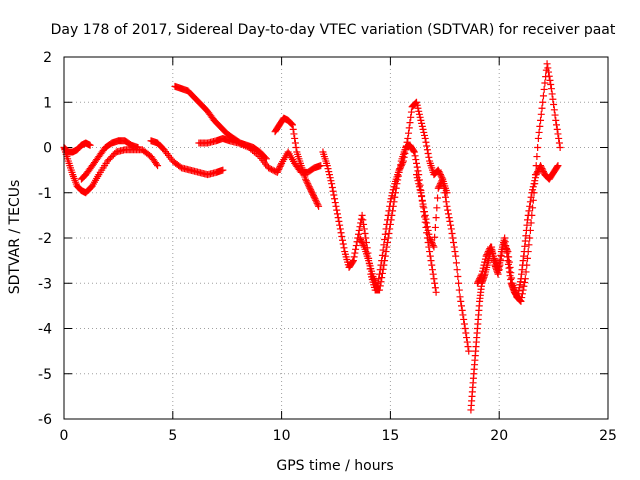 The width and height of the screenshot is (640, 480). What do you see at coordinates (64, 436) in the screenshot?
I see `x-tick-label: 0` at bounding box center [64, 436].